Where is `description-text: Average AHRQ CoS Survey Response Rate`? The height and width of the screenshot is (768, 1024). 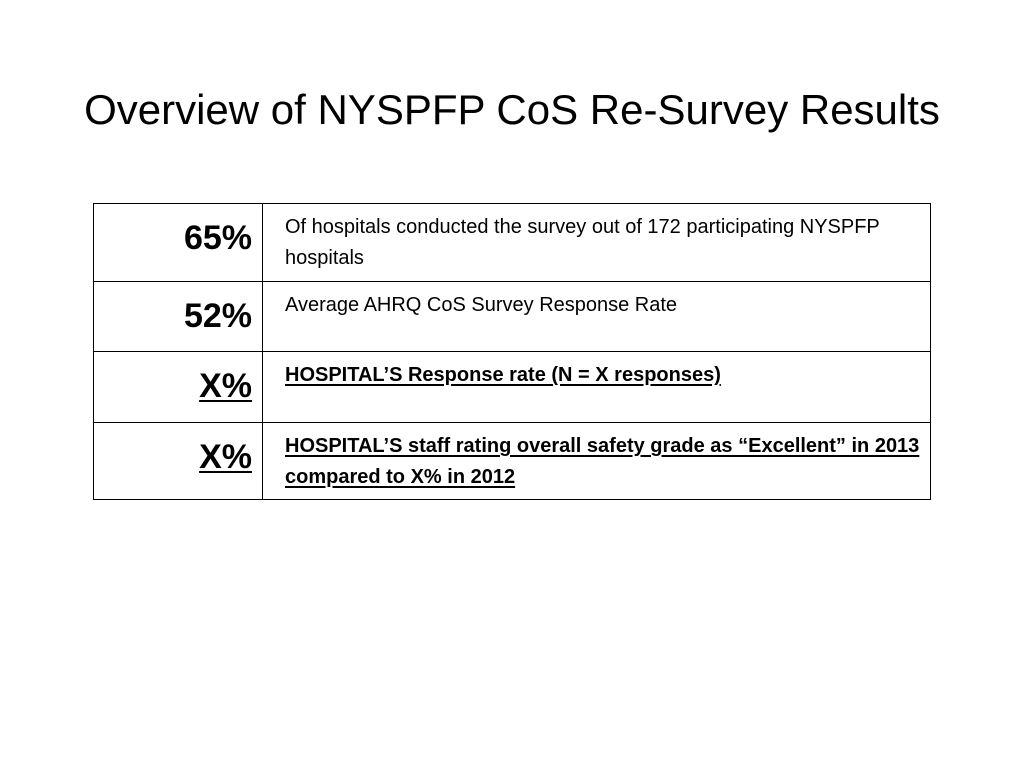 description-text: Average AHRQ CoS Survey Response Rate is located at coordinates (481, 305).